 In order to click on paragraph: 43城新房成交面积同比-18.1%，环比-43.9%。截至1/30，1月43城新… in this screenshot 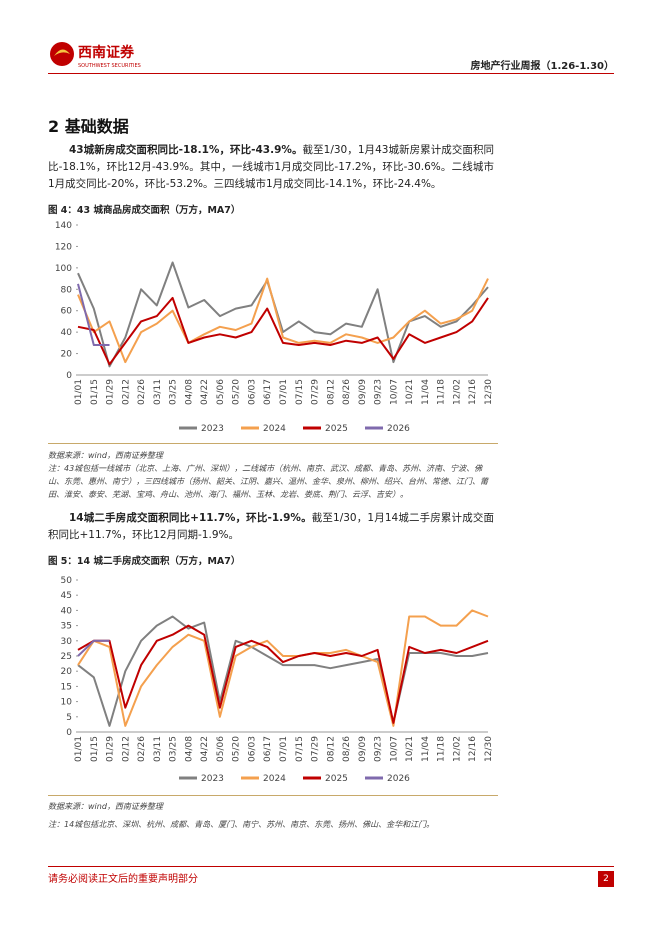, I will do `click(271, 167)`.